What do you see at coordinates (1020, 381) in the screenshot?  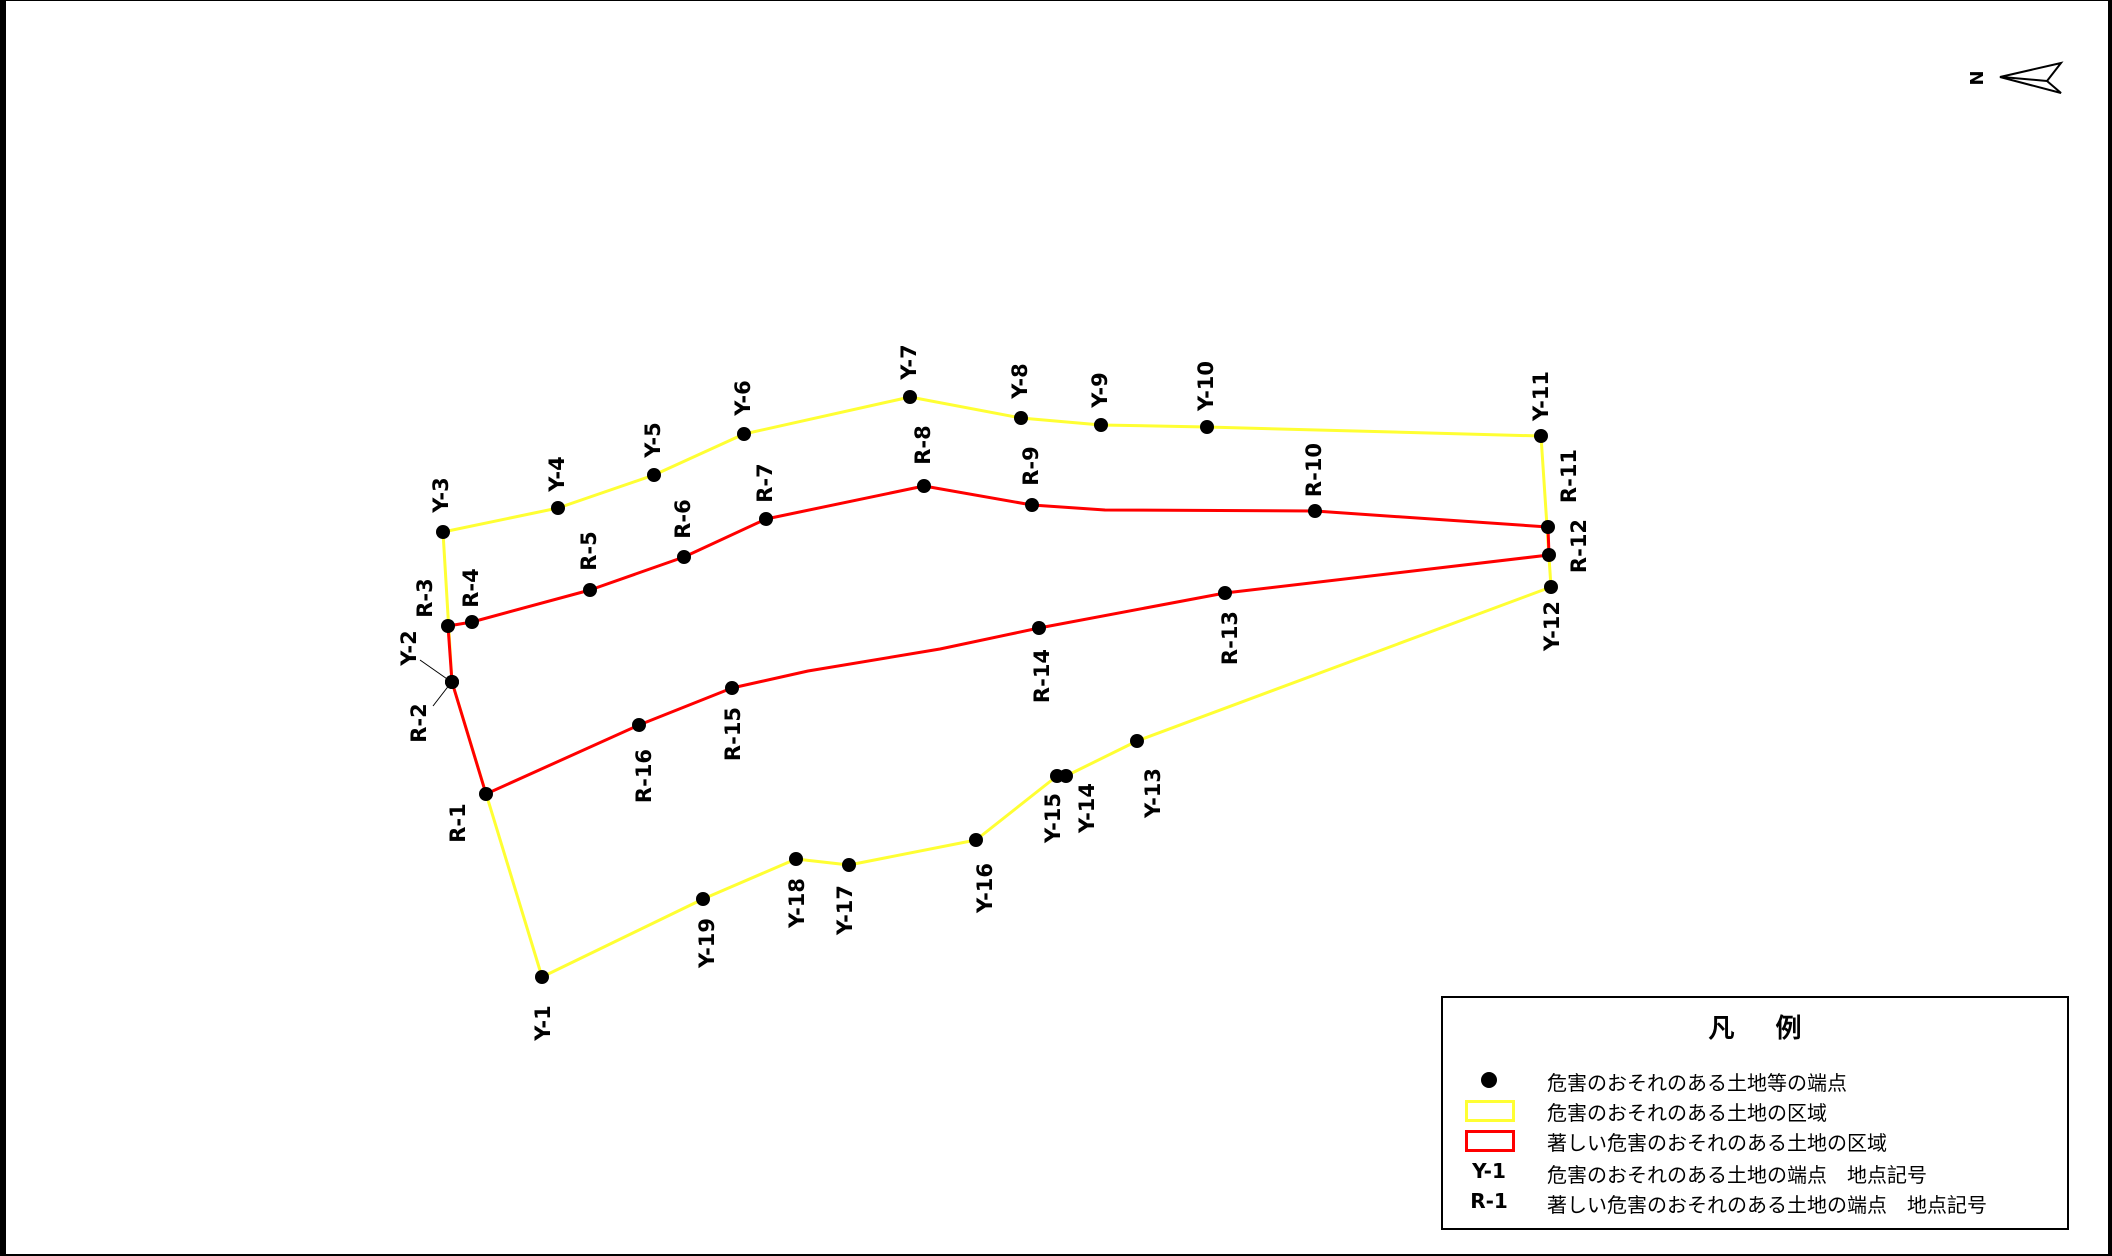 I see `point-label-y-8: Y-8` at bounding box center [1020, 381].